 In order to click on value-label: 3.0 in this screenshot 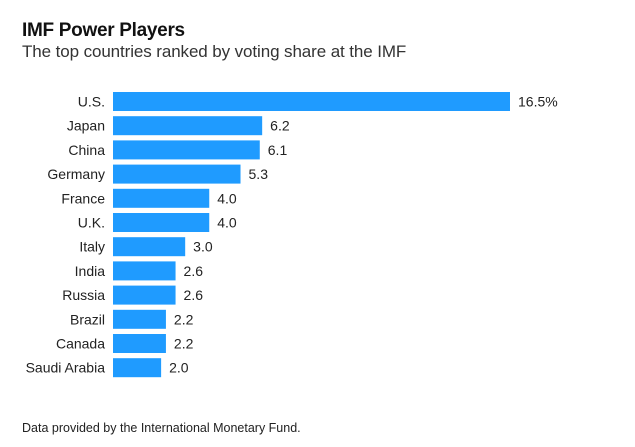, I will do `click(203, 247)`.